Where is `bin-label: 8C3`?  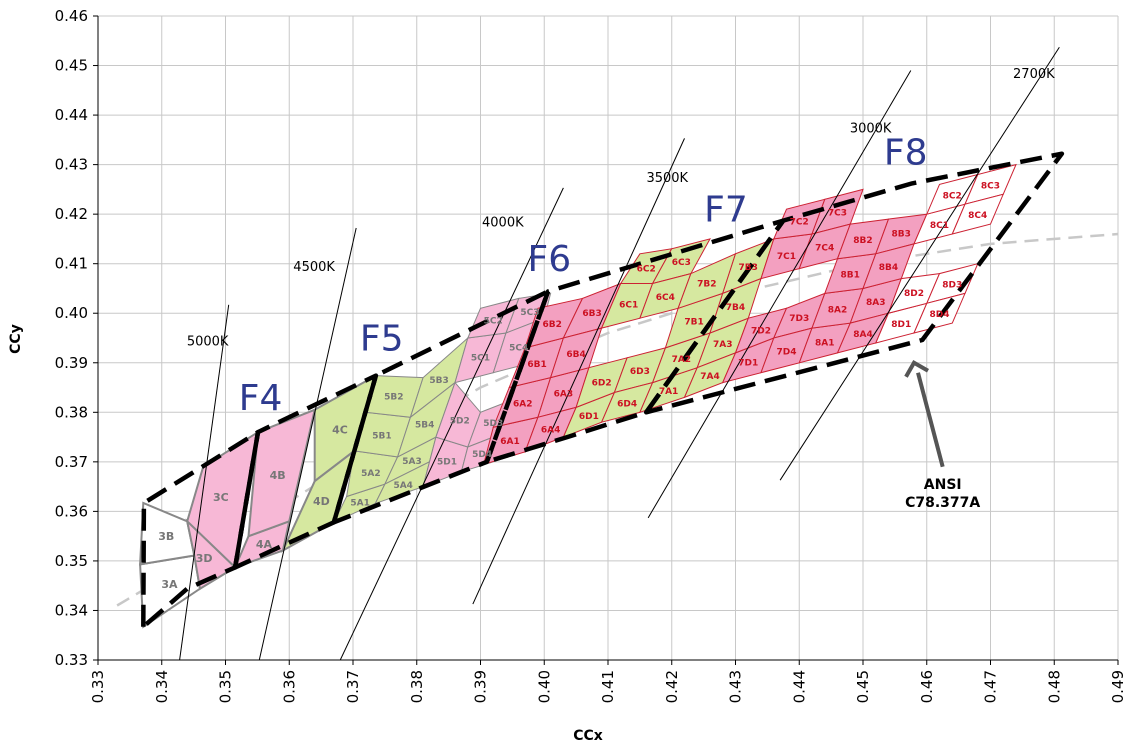 bin-label: 8C3 is located at coordinates (990, 186).